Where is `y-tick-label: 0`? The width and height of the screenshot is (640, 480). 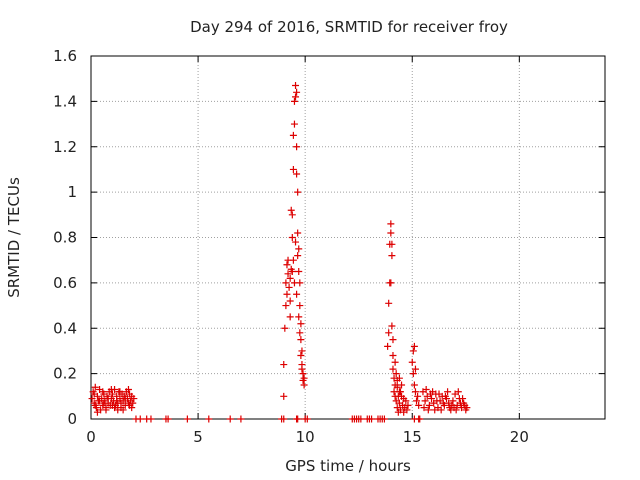 y-tick-label: 0 is located at coordinates (72, 419).